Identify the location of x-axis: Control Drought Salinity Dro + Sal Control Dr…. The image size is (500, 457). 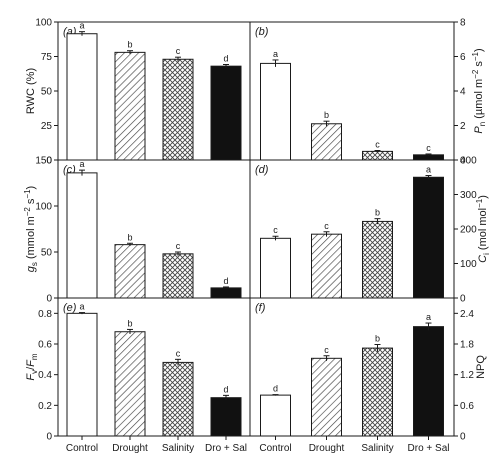
(258, 445).